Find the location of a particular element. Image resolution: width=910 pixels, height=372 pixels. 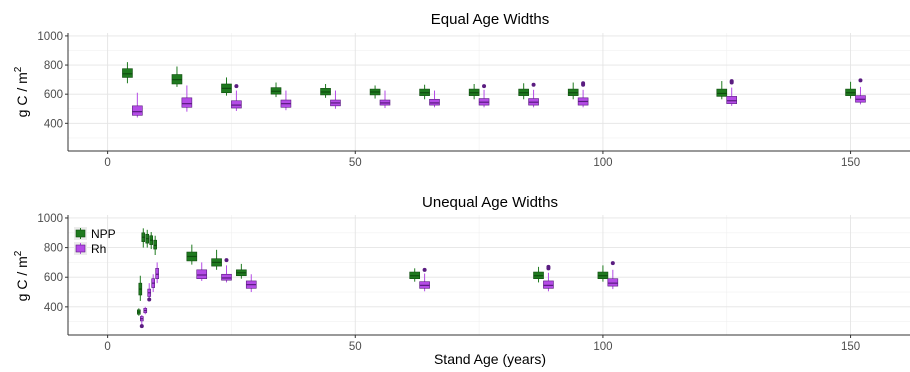

legend-label: Rh is located at coordinates (98, 249).